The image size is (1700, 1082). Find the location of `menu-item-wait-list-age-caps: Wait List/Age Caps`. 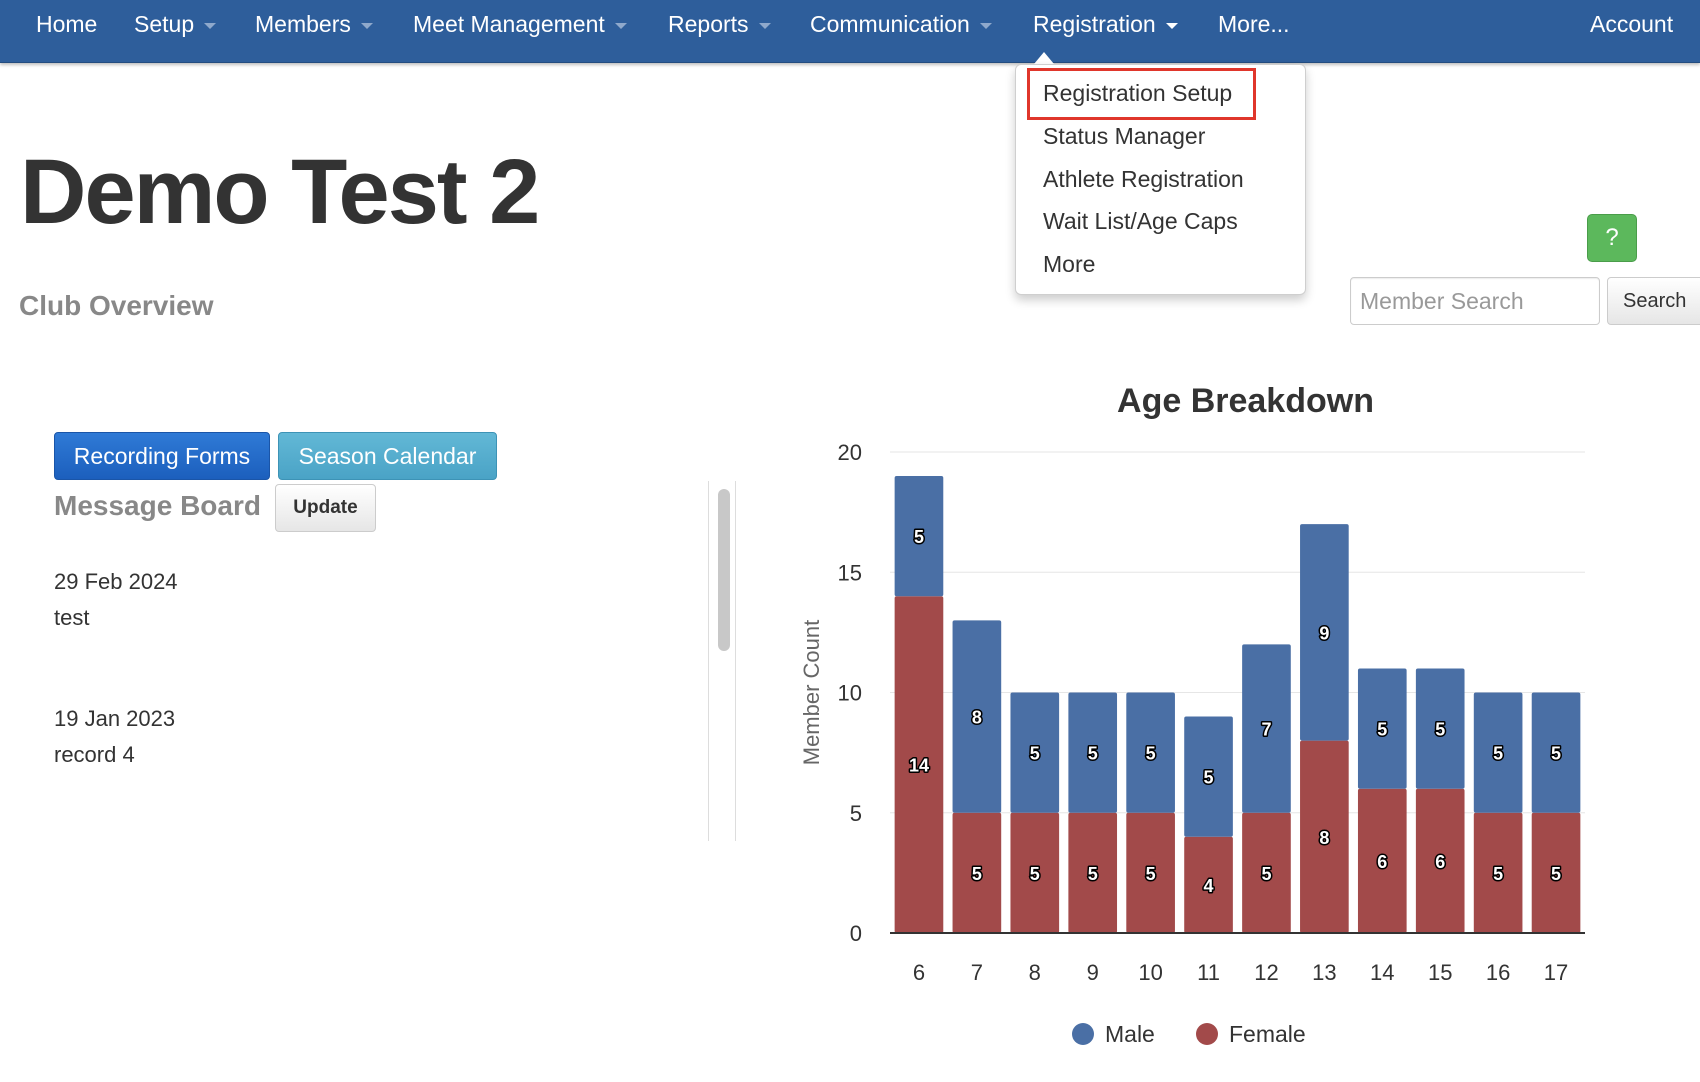

menu-item-wait-list-age-caps: Wait List/Age Caps is located at coordinates (1140, 221).